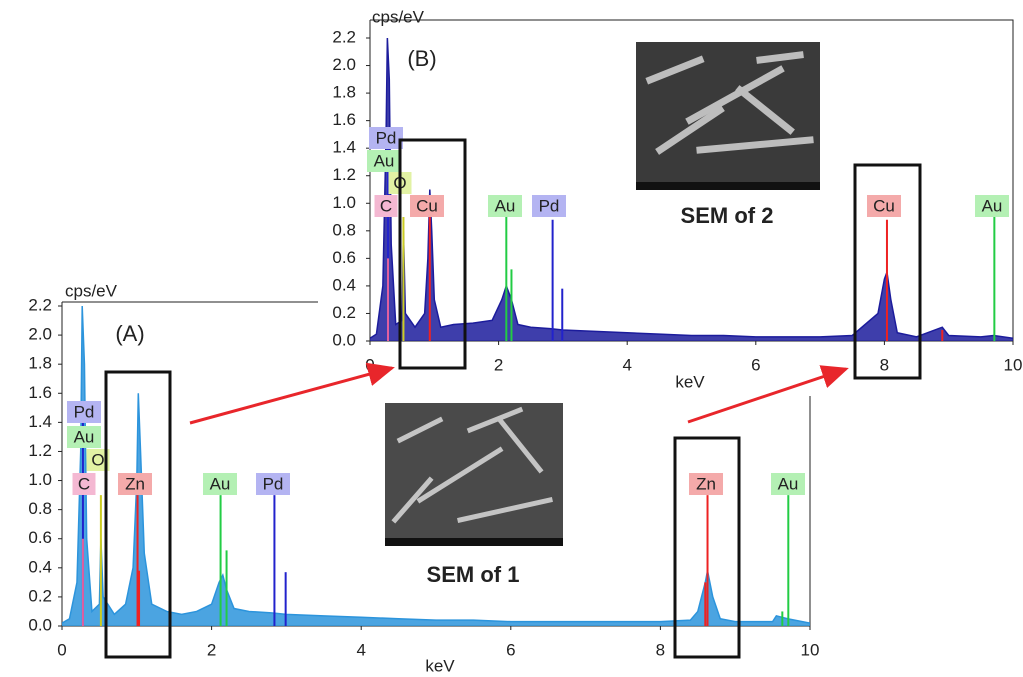 The image size is (1023, 677). What do you see at coordinates (519, 393) in the screenshot?
I see `arrows` at bounding box center [519, 393].